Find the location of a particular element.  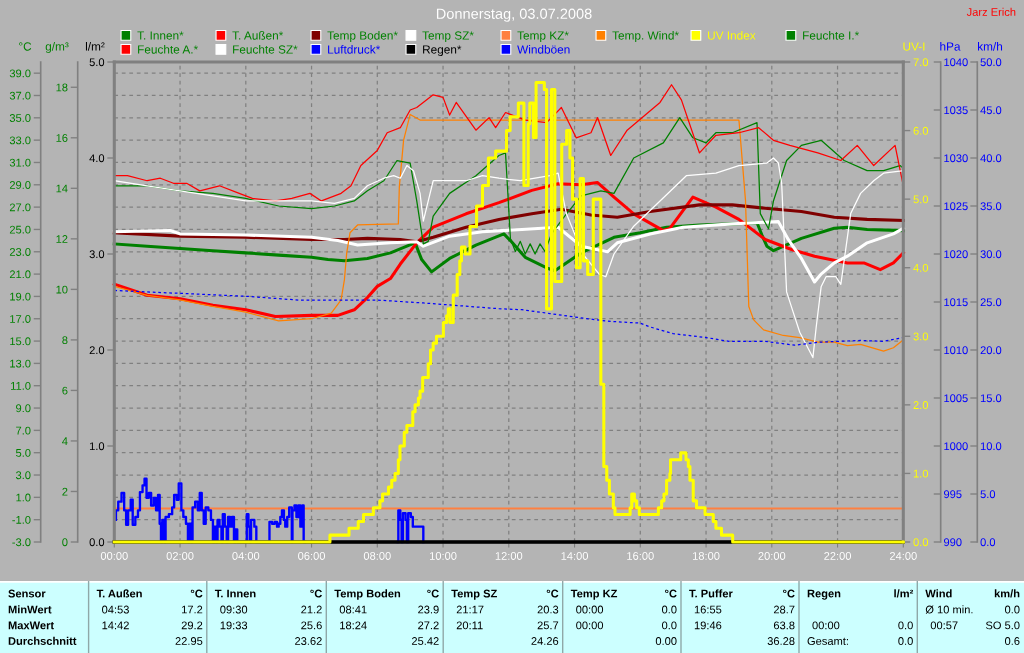

legend-label: Temp KZ* is located at coordinates (543, 37).